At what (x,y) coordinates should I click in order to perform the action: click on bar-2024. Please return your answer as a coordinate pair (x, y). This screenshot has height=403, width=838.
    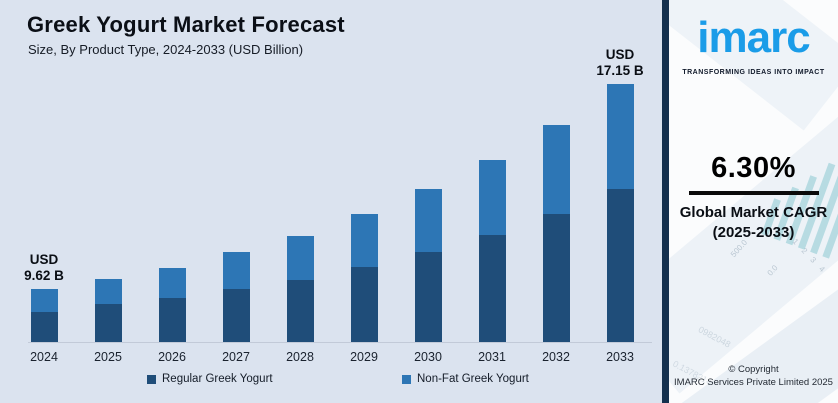
    Looking at the image, I should click on (44, 315).